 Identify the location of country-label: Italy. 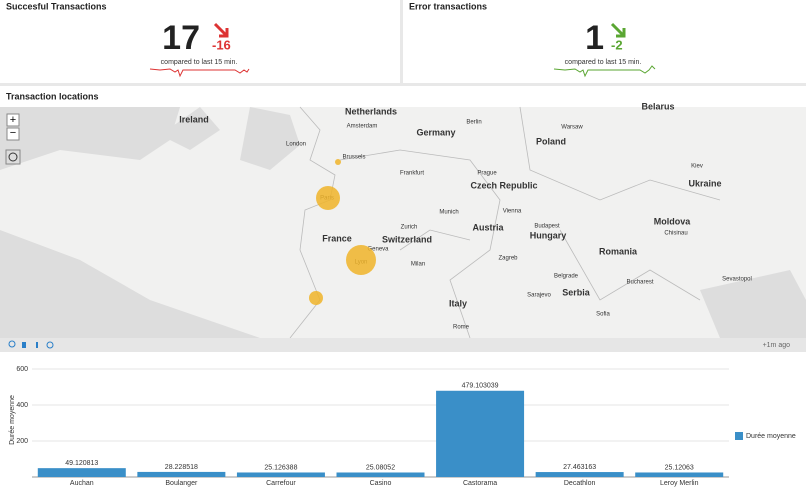
(458, 303).